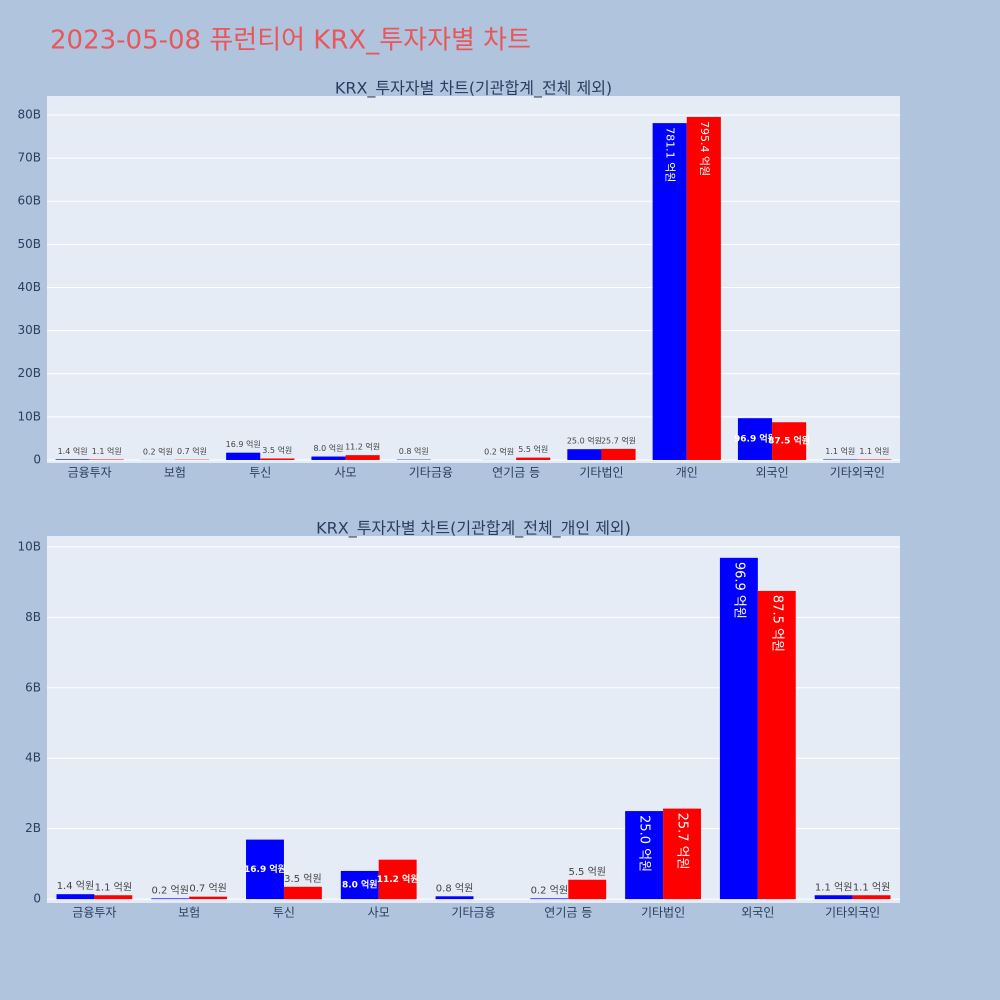 This screenshot has height=1000, width=1000. What do you see at coordinates (290, 41) in the screenshot?
I see `page-title: 2023-05-08 퓨런티어 KRX_투자자별 차트` at bounding box center [290, 41].